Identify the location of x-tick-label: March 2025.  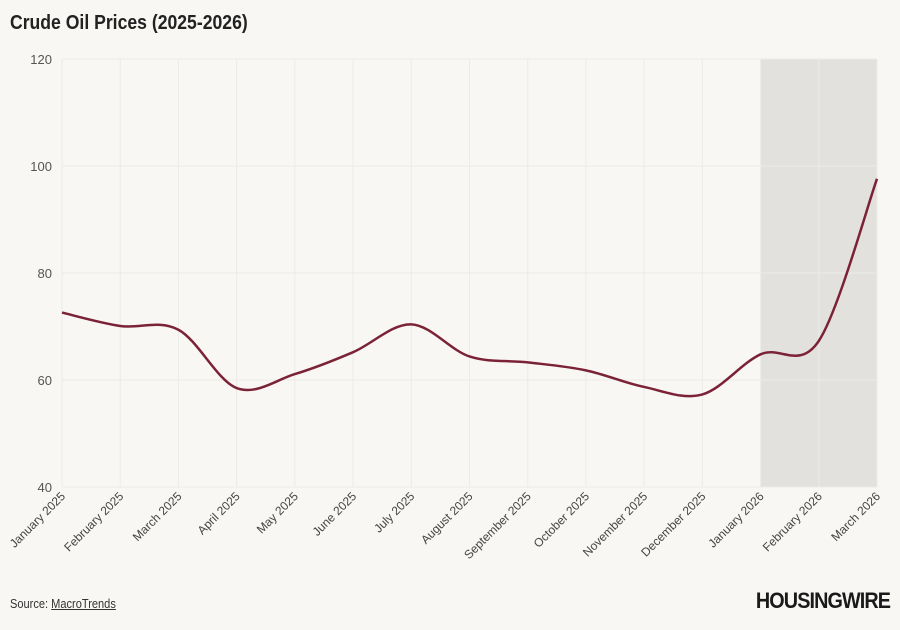
(157, 516).